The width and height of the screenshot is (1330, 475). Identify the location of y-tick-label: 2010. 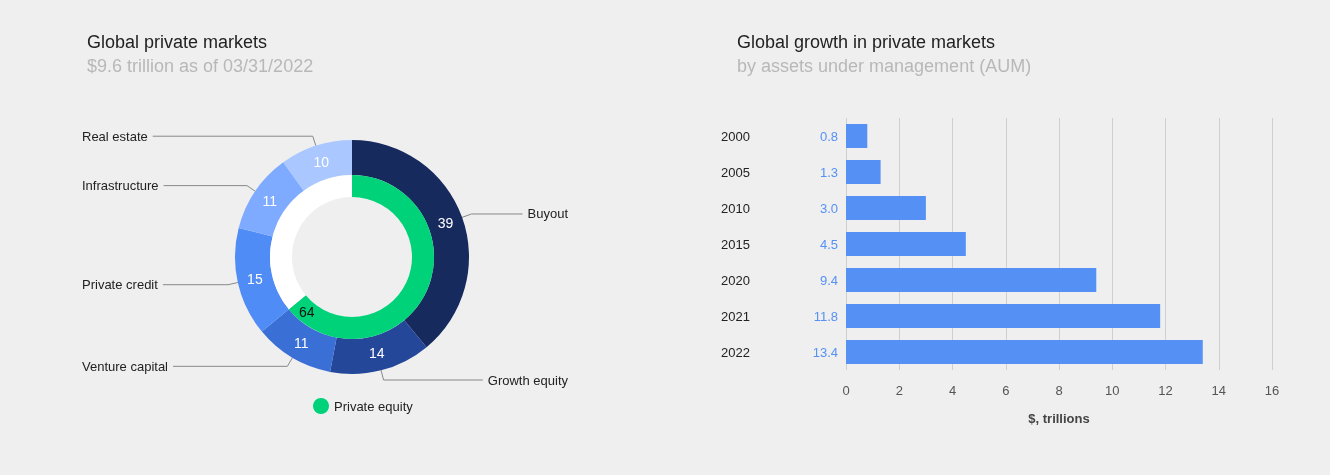
(735, 208).